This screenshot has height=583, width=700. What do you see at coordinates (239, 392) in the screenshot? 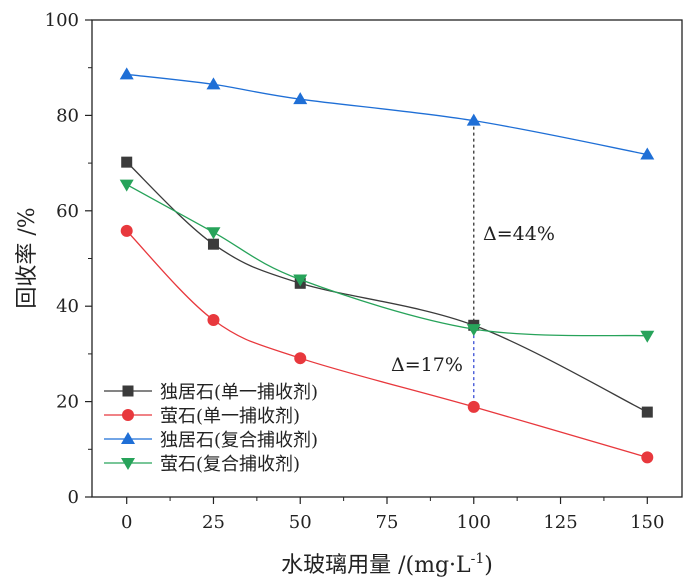
I see `legend-label-0: 独居石(单一捕收剂)` at bounding box center [239, 392].